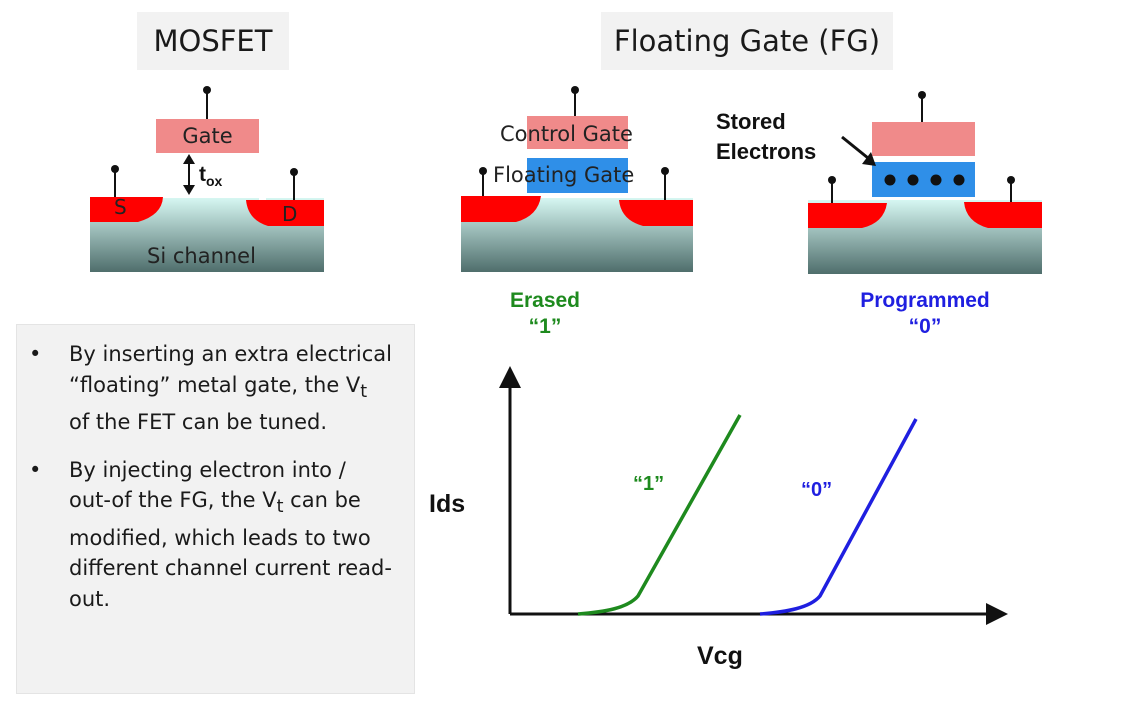 The width and height of the screenshot is (1132, 705). I want to click on stored-line1: Stored, so click(751, 121).